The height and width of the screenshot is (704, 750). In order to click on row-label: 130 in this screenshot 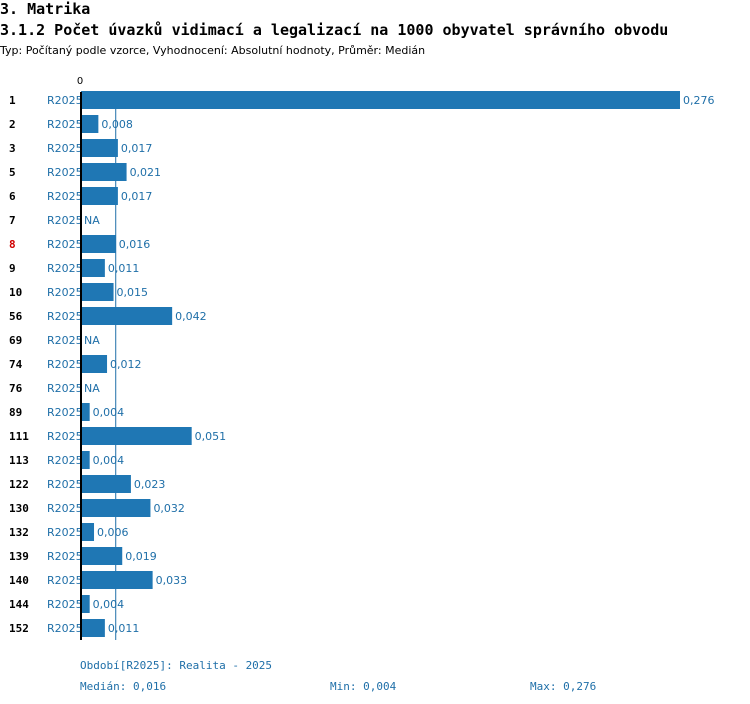, I will do `click(19, 508)`.